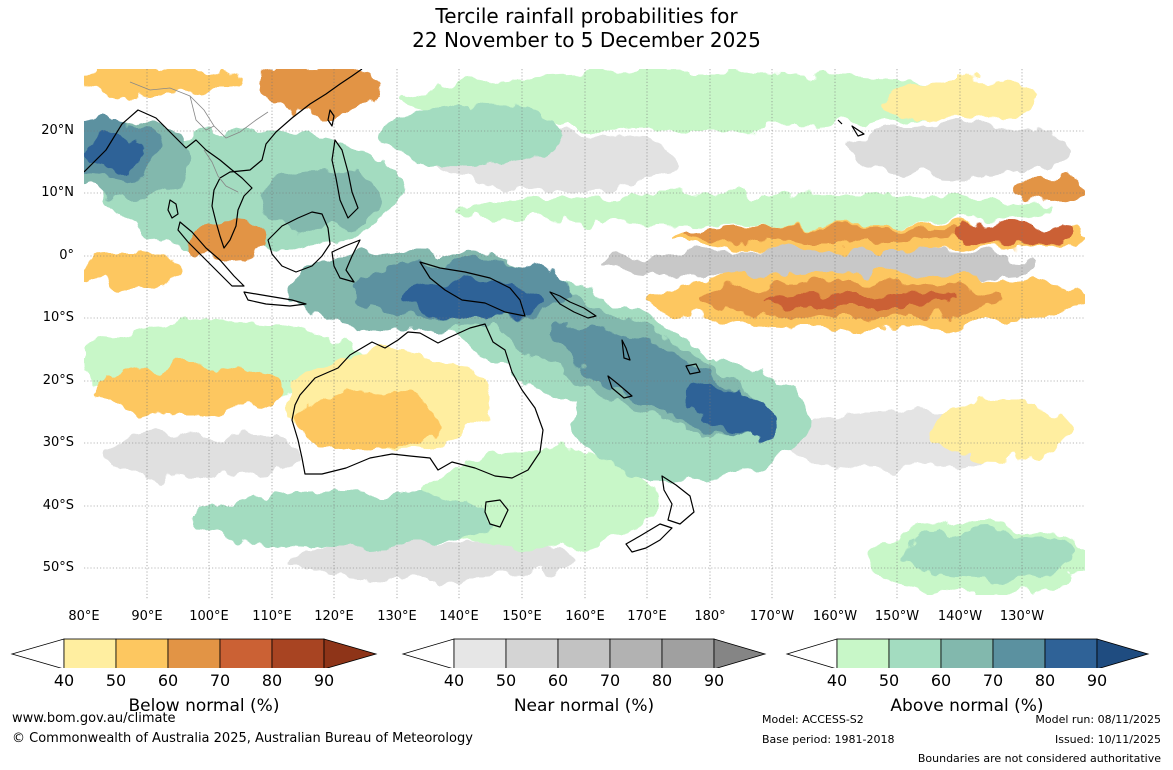  Describe the element at coordinates (678, 500) in the screenshot. I see `new-zealand-north-coastline` at that location.